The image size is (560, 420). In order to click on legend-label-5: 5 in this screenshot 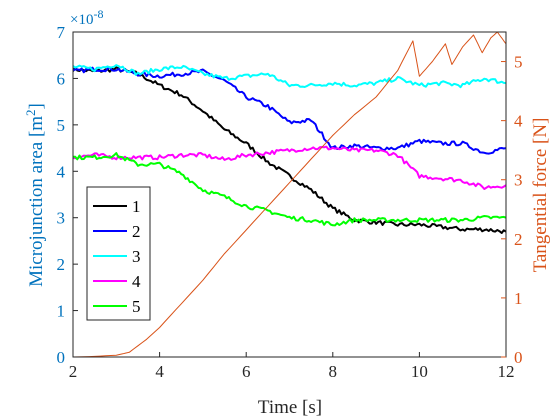, I will do `click(136, 306)`.